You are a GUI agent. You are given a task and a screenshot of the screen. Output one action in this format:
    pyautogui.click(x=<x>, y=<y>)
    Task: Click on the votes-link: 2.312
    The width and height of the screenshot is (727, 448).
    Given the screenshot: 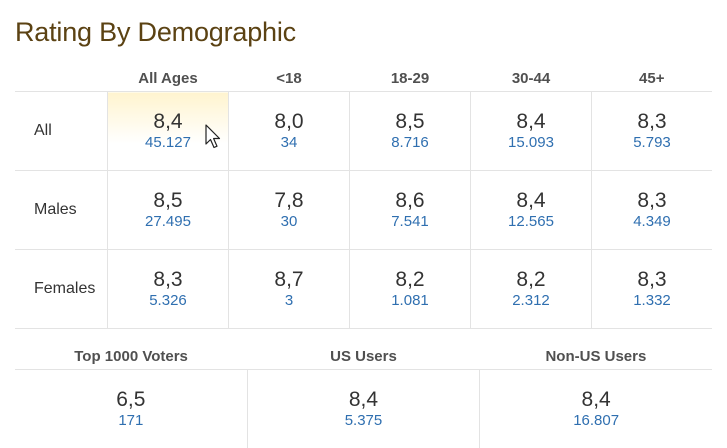 What is the action you would take?
    pyautogui.click(x=531, y=300)
    